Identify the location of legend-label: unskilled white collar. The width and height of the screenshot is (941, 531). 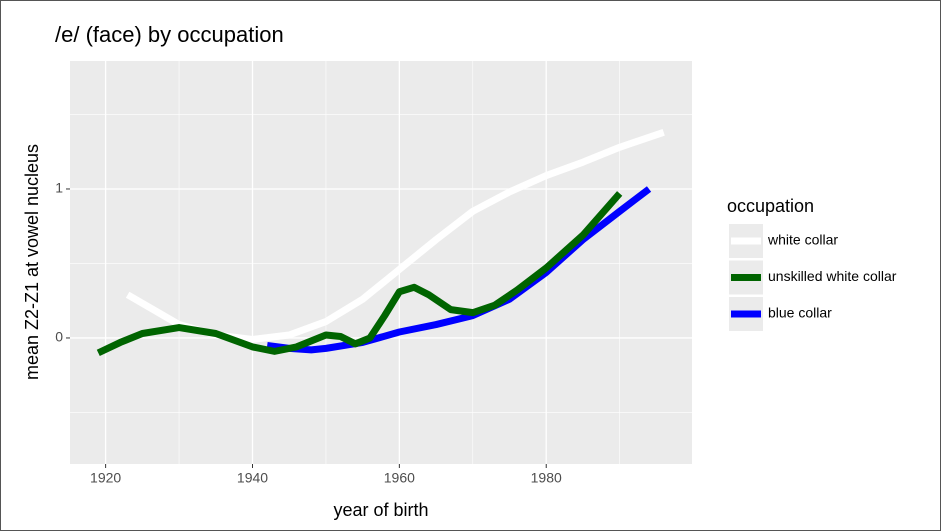
(832, 276).